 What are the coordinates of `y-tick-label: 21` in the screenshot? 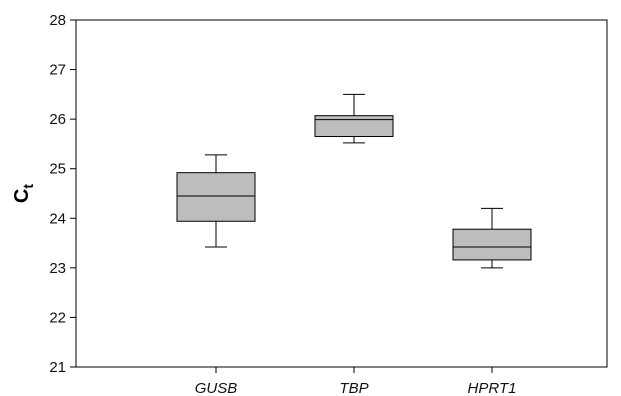 It's located at (57, 367).